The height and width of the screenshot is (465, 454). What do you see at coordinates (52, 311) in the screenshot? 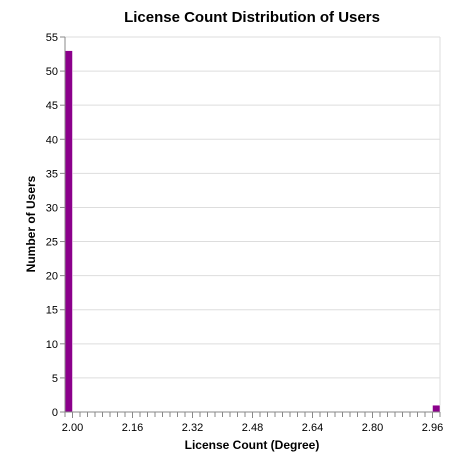
I see `y-tick-label: 15` at bounding box center [52, 311].